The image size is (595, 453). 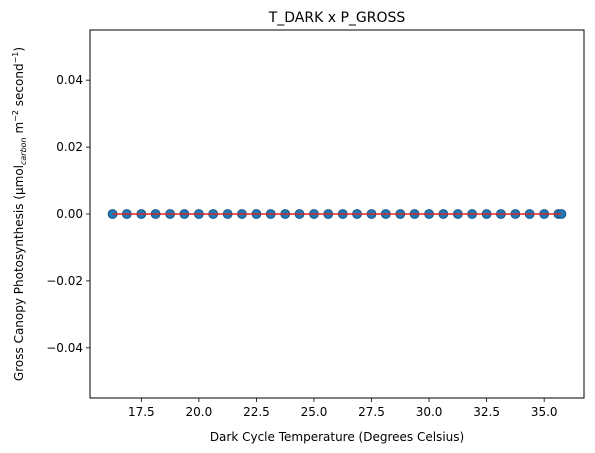 I want to click on y-tick-label: 0.04, so click(x=69, y=80).